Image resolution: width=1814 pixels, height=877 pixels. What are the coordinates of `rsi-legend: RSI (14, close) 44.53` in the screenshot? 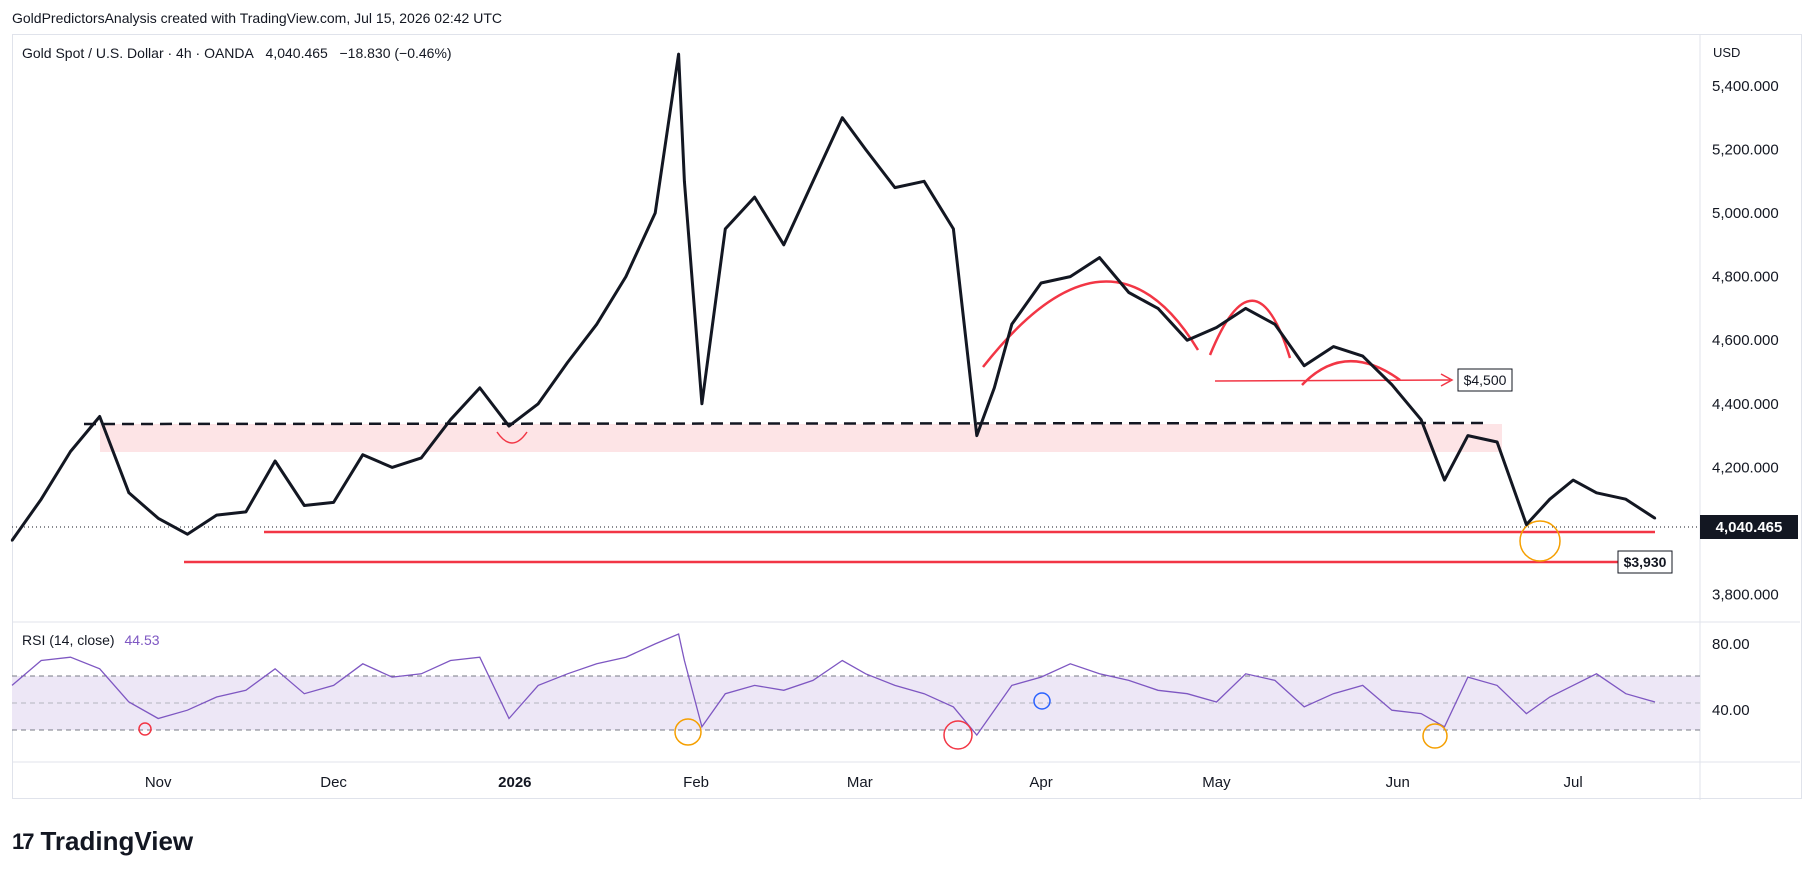 It's located at (91, 640).